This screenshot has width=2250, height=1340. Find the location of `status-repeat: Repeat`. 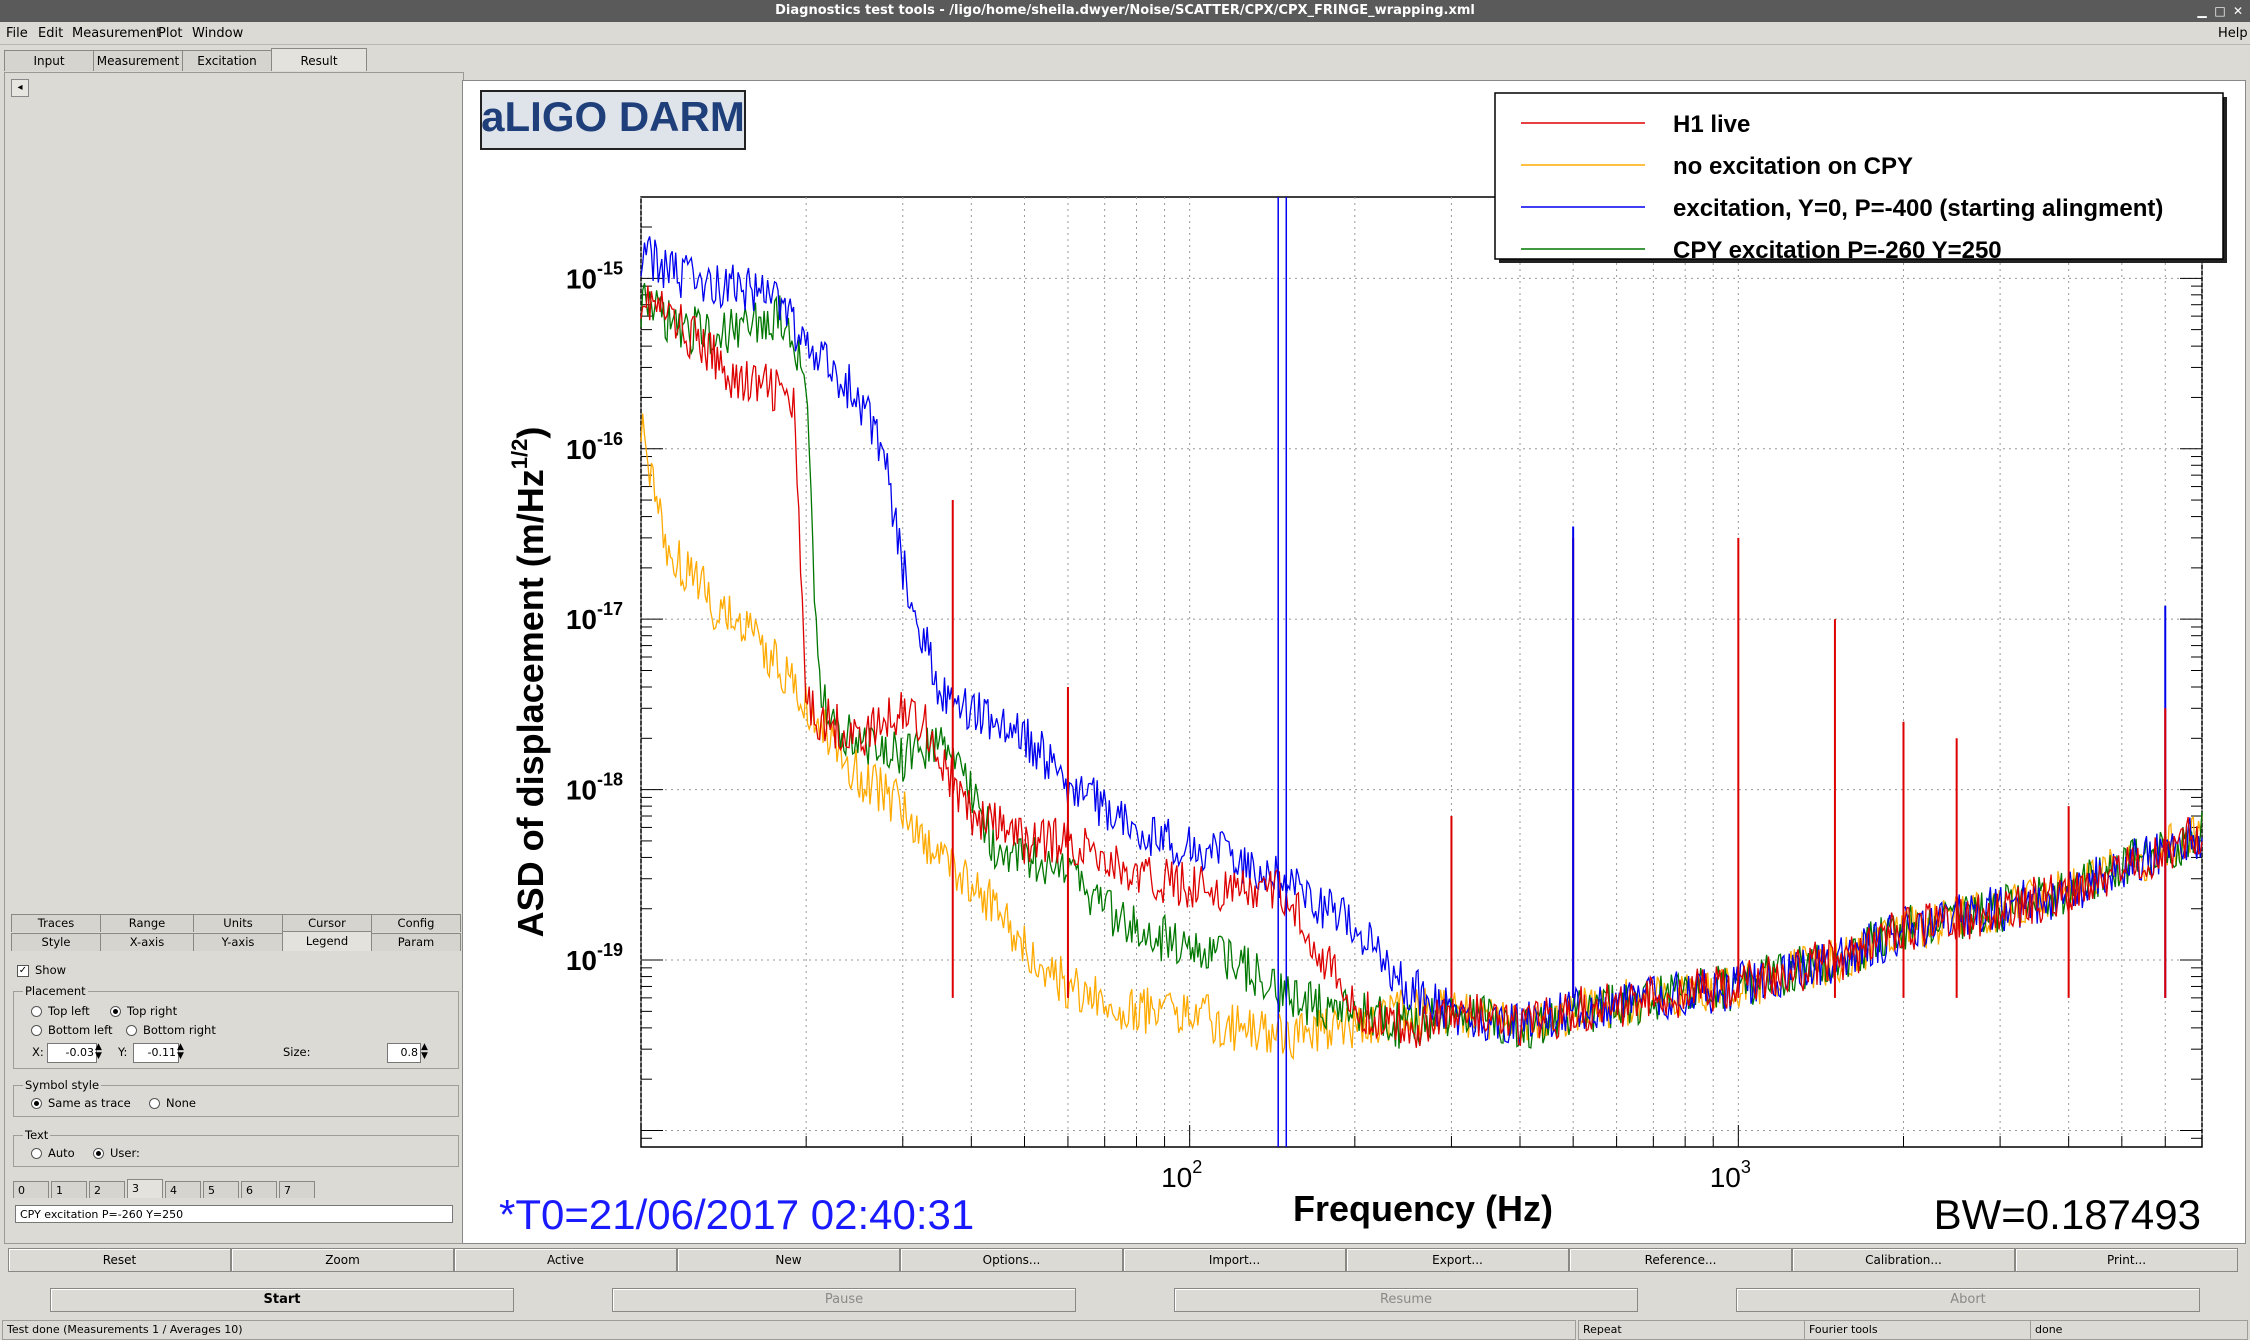

status-repeat: Repeat is located at coordinates (1692, 1330).